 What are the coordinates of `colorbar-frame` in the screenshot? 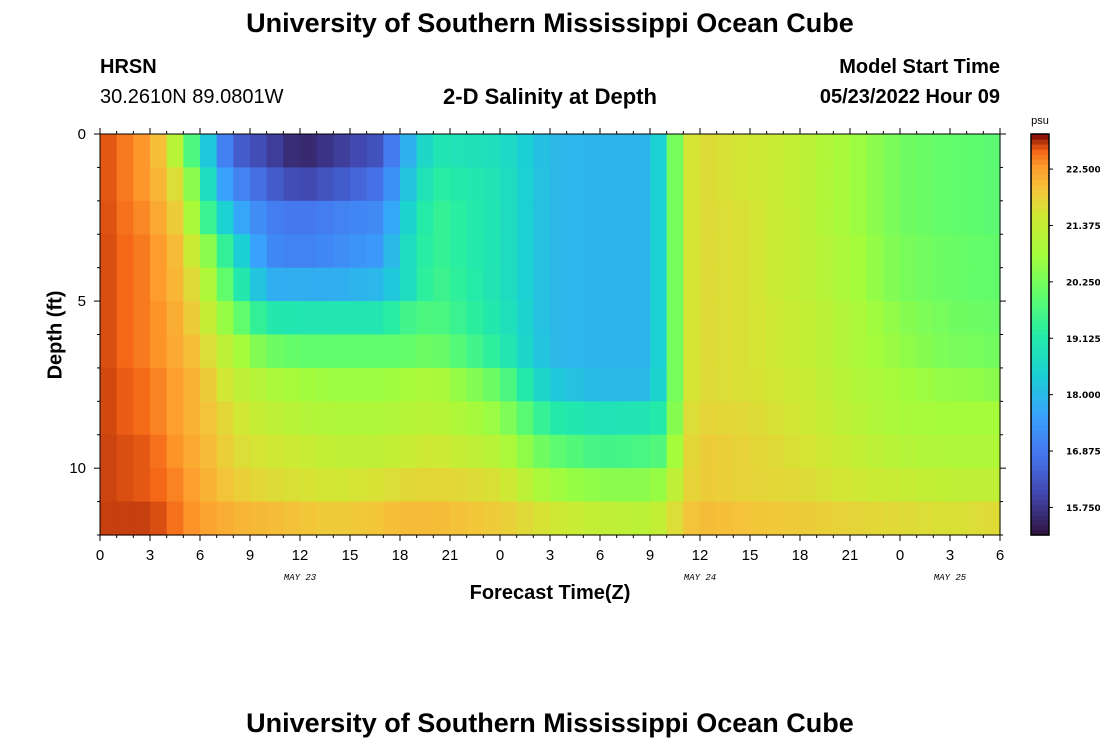 It's located at (1040, 334).